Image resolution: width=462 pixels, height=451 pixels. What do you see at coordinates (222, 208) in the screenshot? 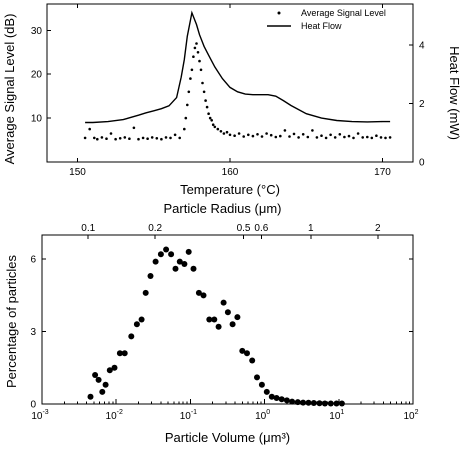
I see `bottom-top-x-axis-label: Particle Radius (μm)` at bounding box center [222, 208].